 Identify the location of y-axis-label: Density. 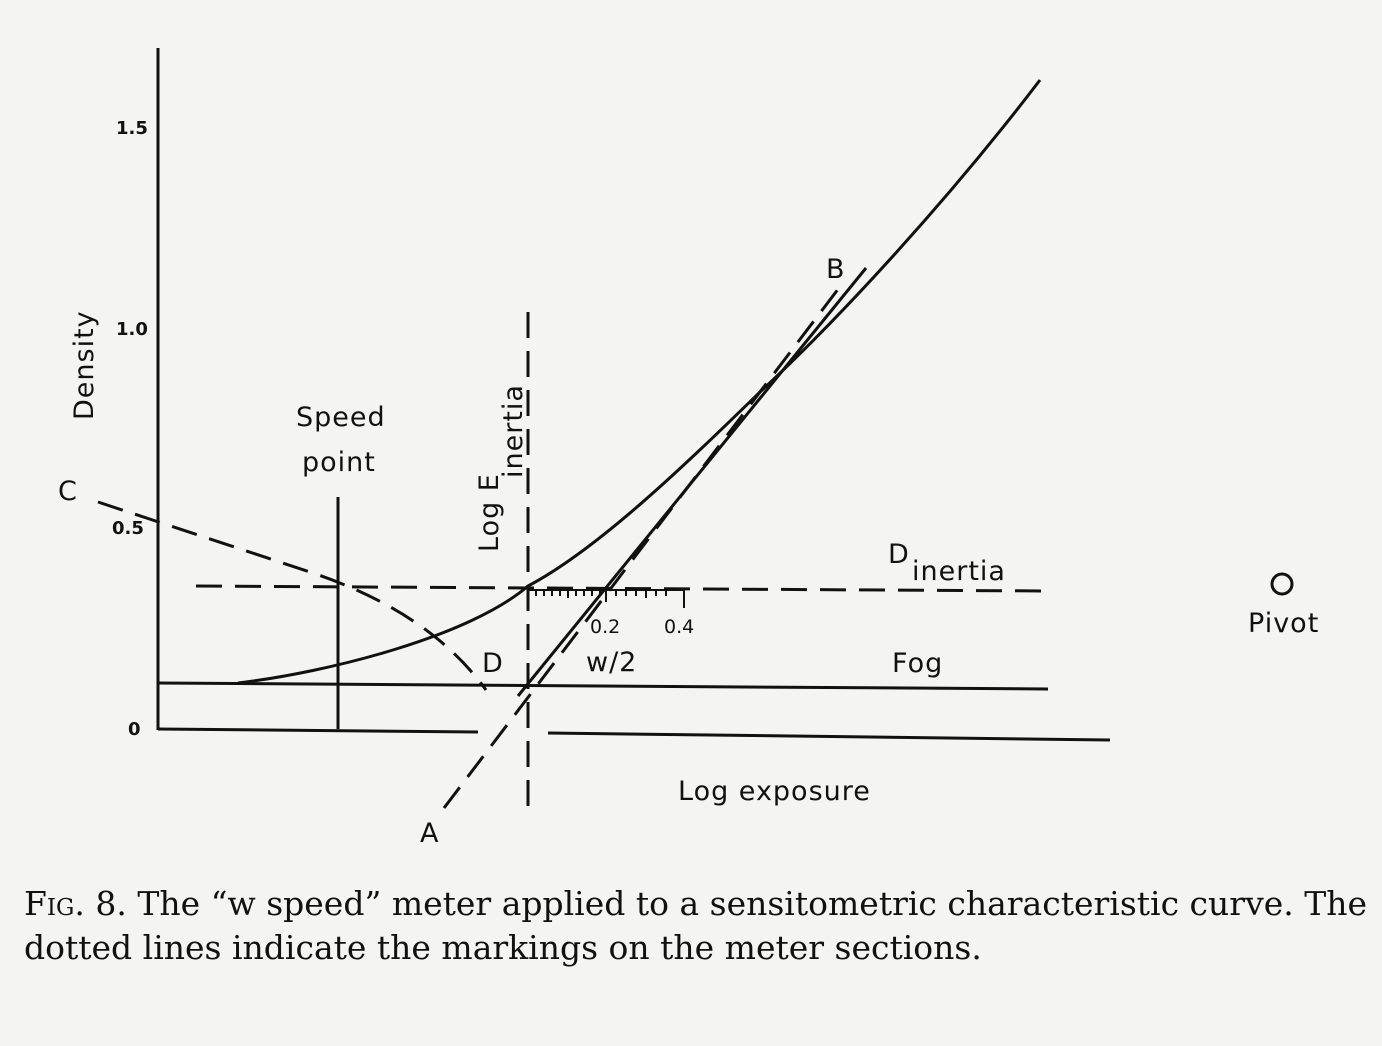
(84, 365).